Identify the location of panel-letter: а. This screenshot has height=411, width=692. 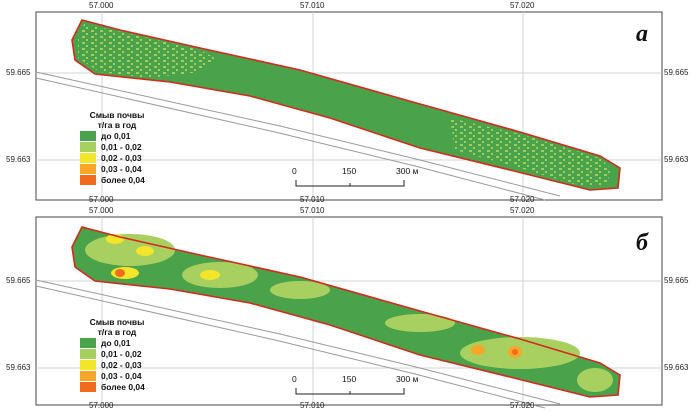
(642, 34).